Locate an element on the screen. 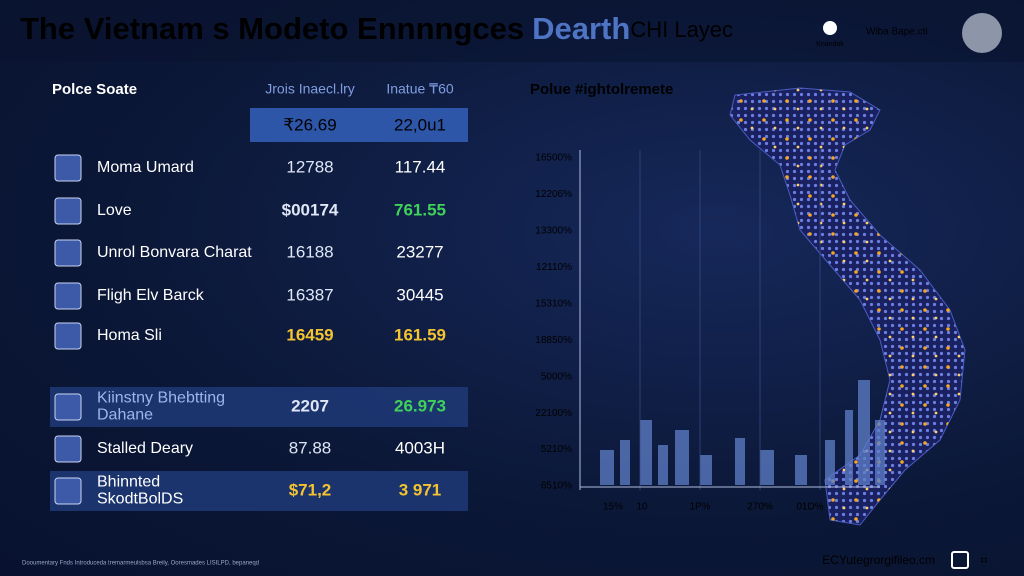 The image size is (1024, 576). x-label: 01D% is located at coordinates (809, 507).